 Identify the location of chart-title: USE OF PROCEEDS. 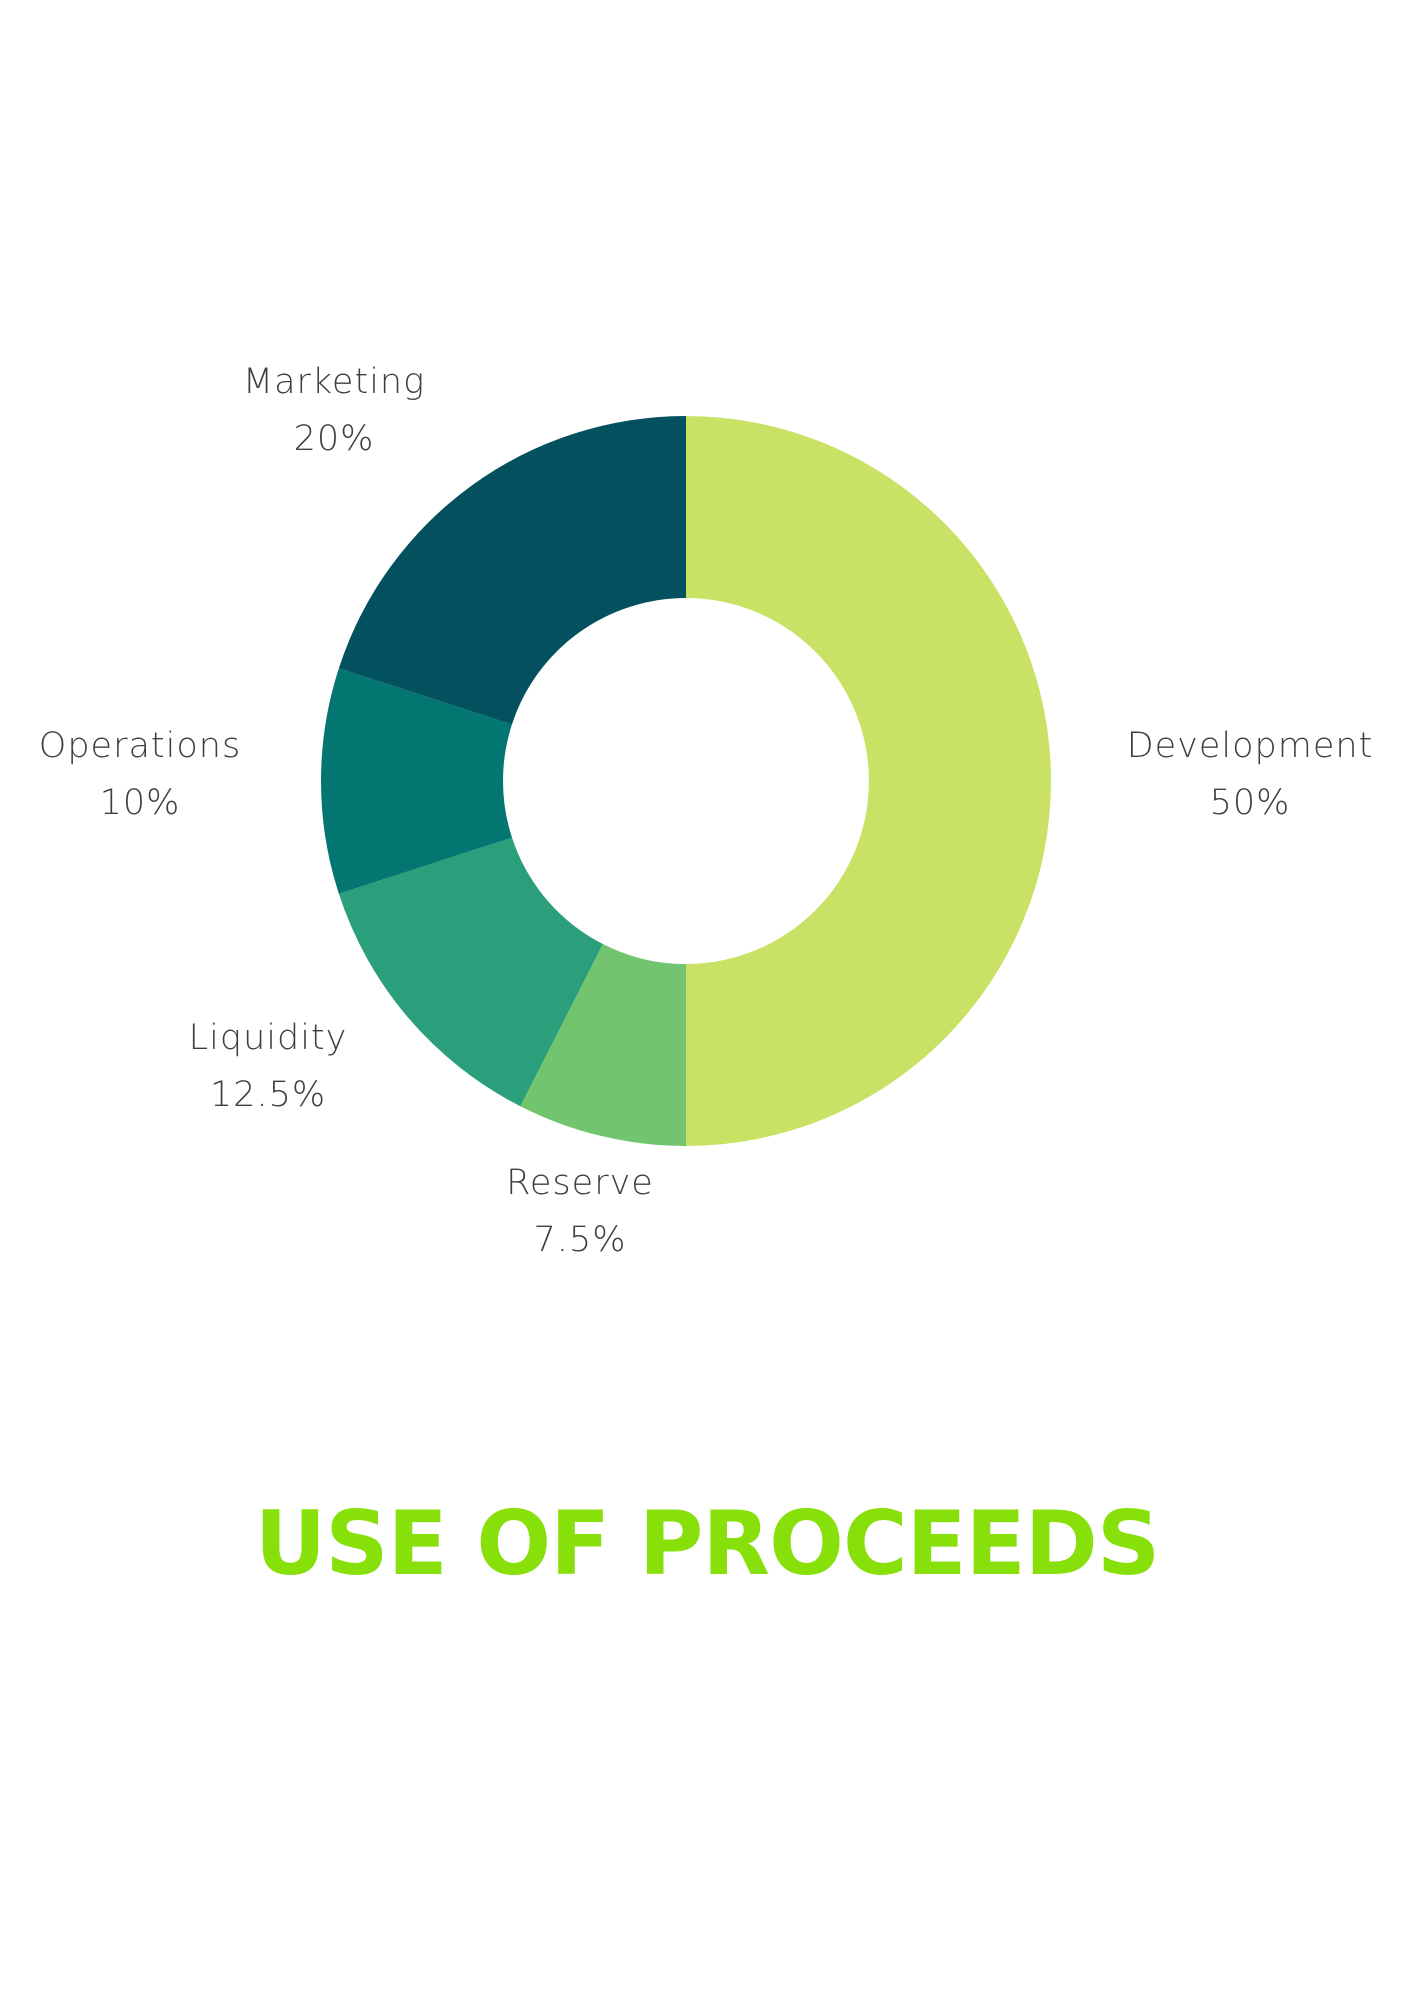
(707, 1543).